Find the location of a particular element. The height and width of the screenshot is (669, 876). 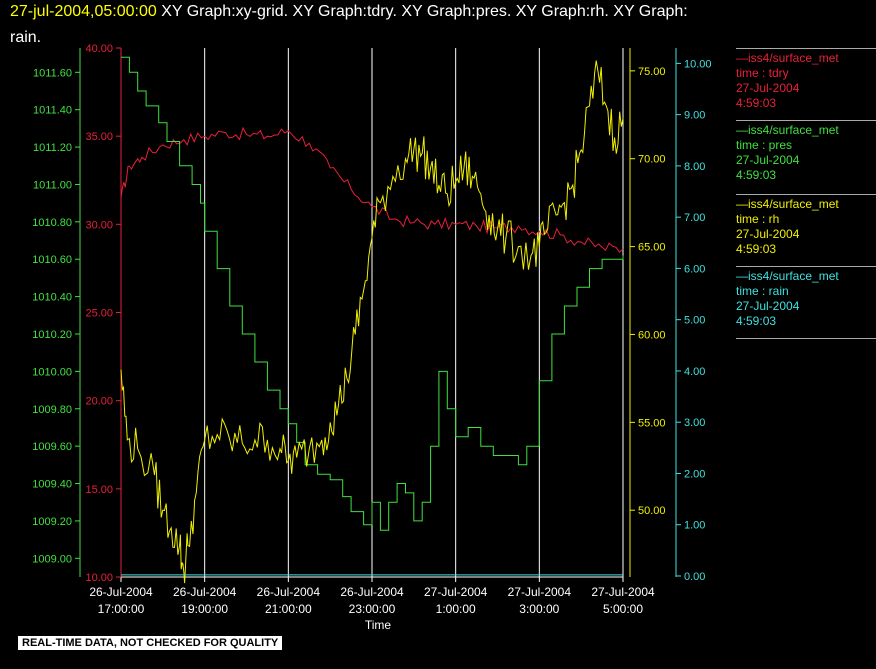

y-tick-label-tdry: 10.00 is located at coordinates (99, 578).